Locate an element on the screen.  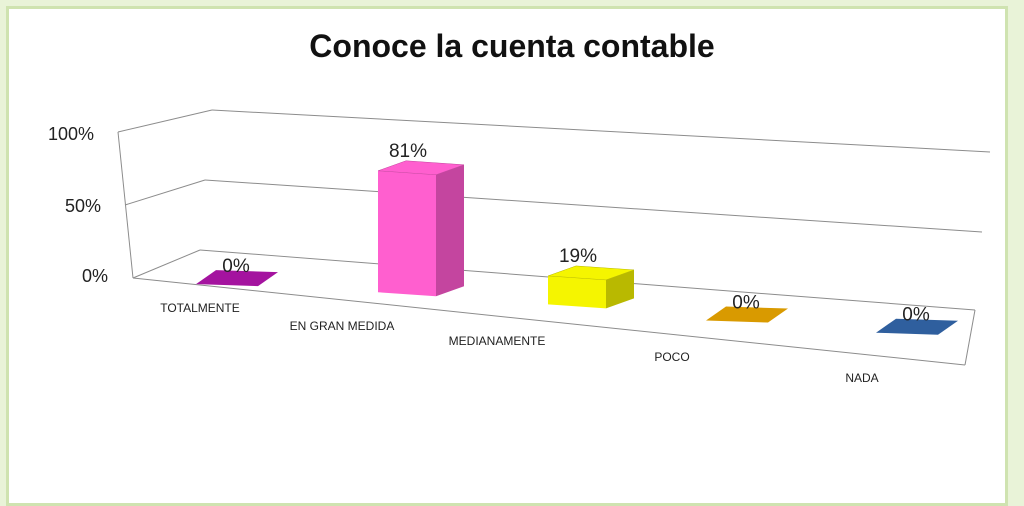
data-label: 81% is located at coordinates (408, 151).